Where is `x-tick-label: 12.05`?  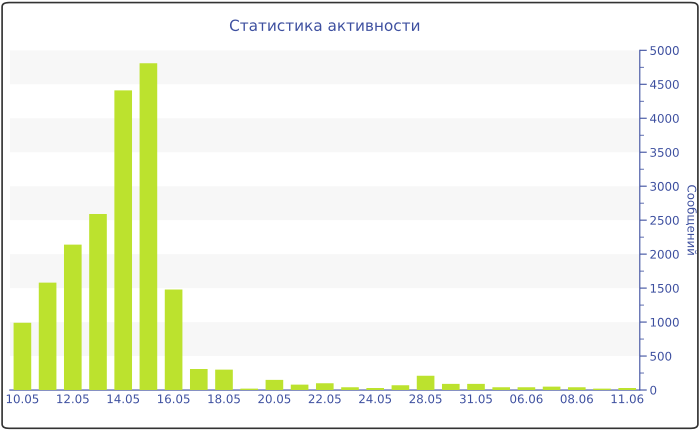 x-tick-label: 12.05 is located at coordinates (73, 399).